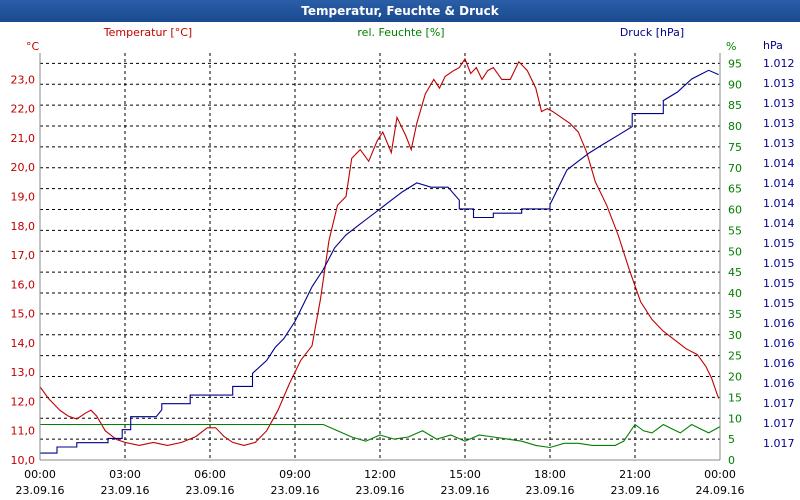 The width and height of the screenshot is (800, 500). Describe the element at coordinates (147, 32) in the screenshot. I see `temperature-axis-title: Temperatur [°C]` at that location.